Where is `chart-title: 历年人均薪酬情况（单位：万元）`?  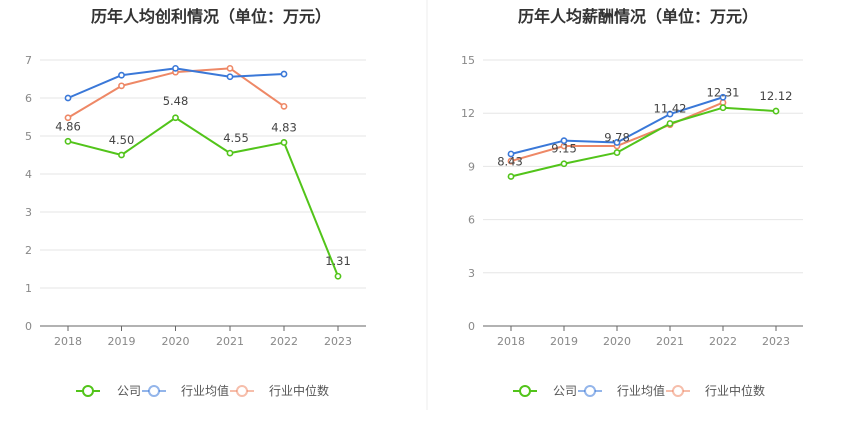
chart-title: 历年人均薪酬情况（单位：万元） is located at coordinates (638, 16).